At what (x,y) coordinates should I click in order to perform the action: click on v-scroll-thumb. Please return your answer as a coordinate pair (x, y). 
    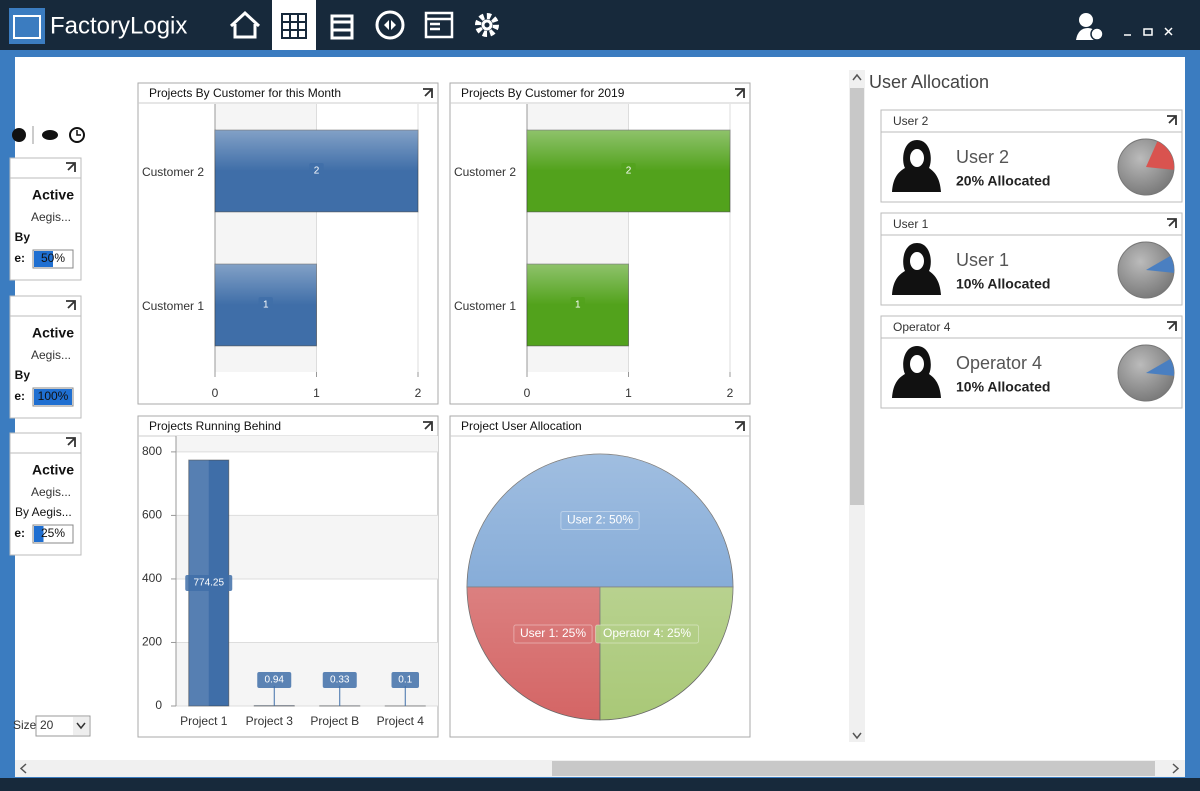
    Looking at the image, I should click on (857, 296).